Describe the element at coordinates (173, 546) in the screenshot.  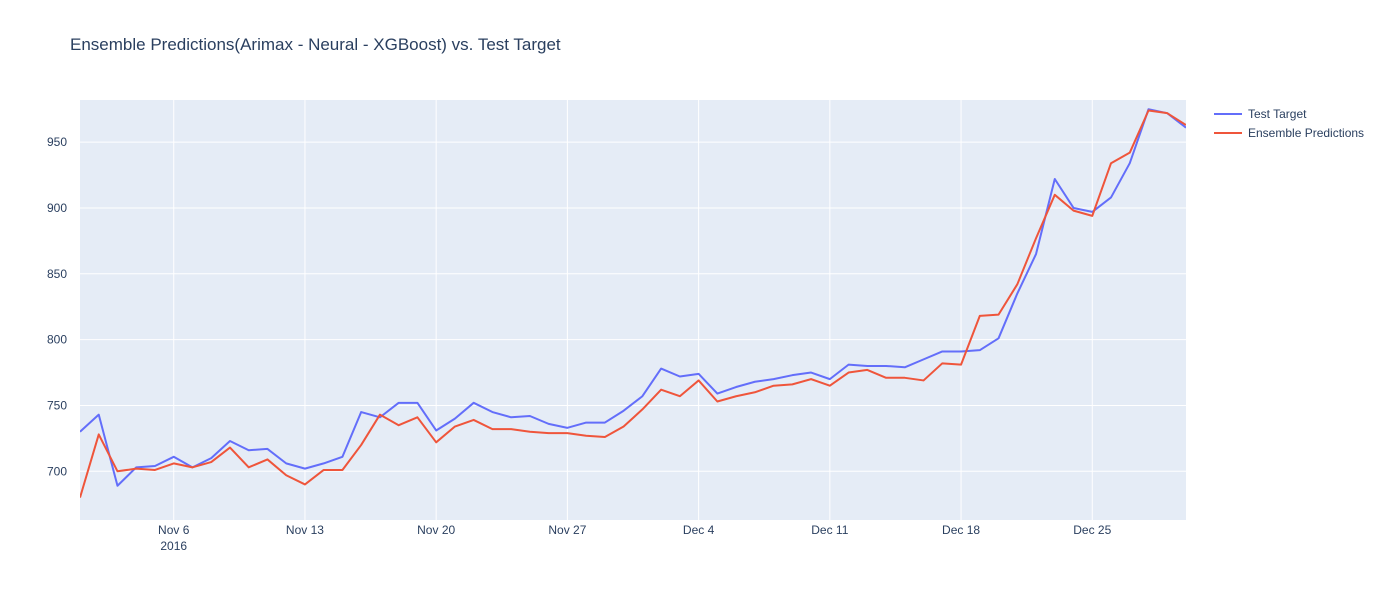
I see `x-tick-sublabel: 2016` at that location.